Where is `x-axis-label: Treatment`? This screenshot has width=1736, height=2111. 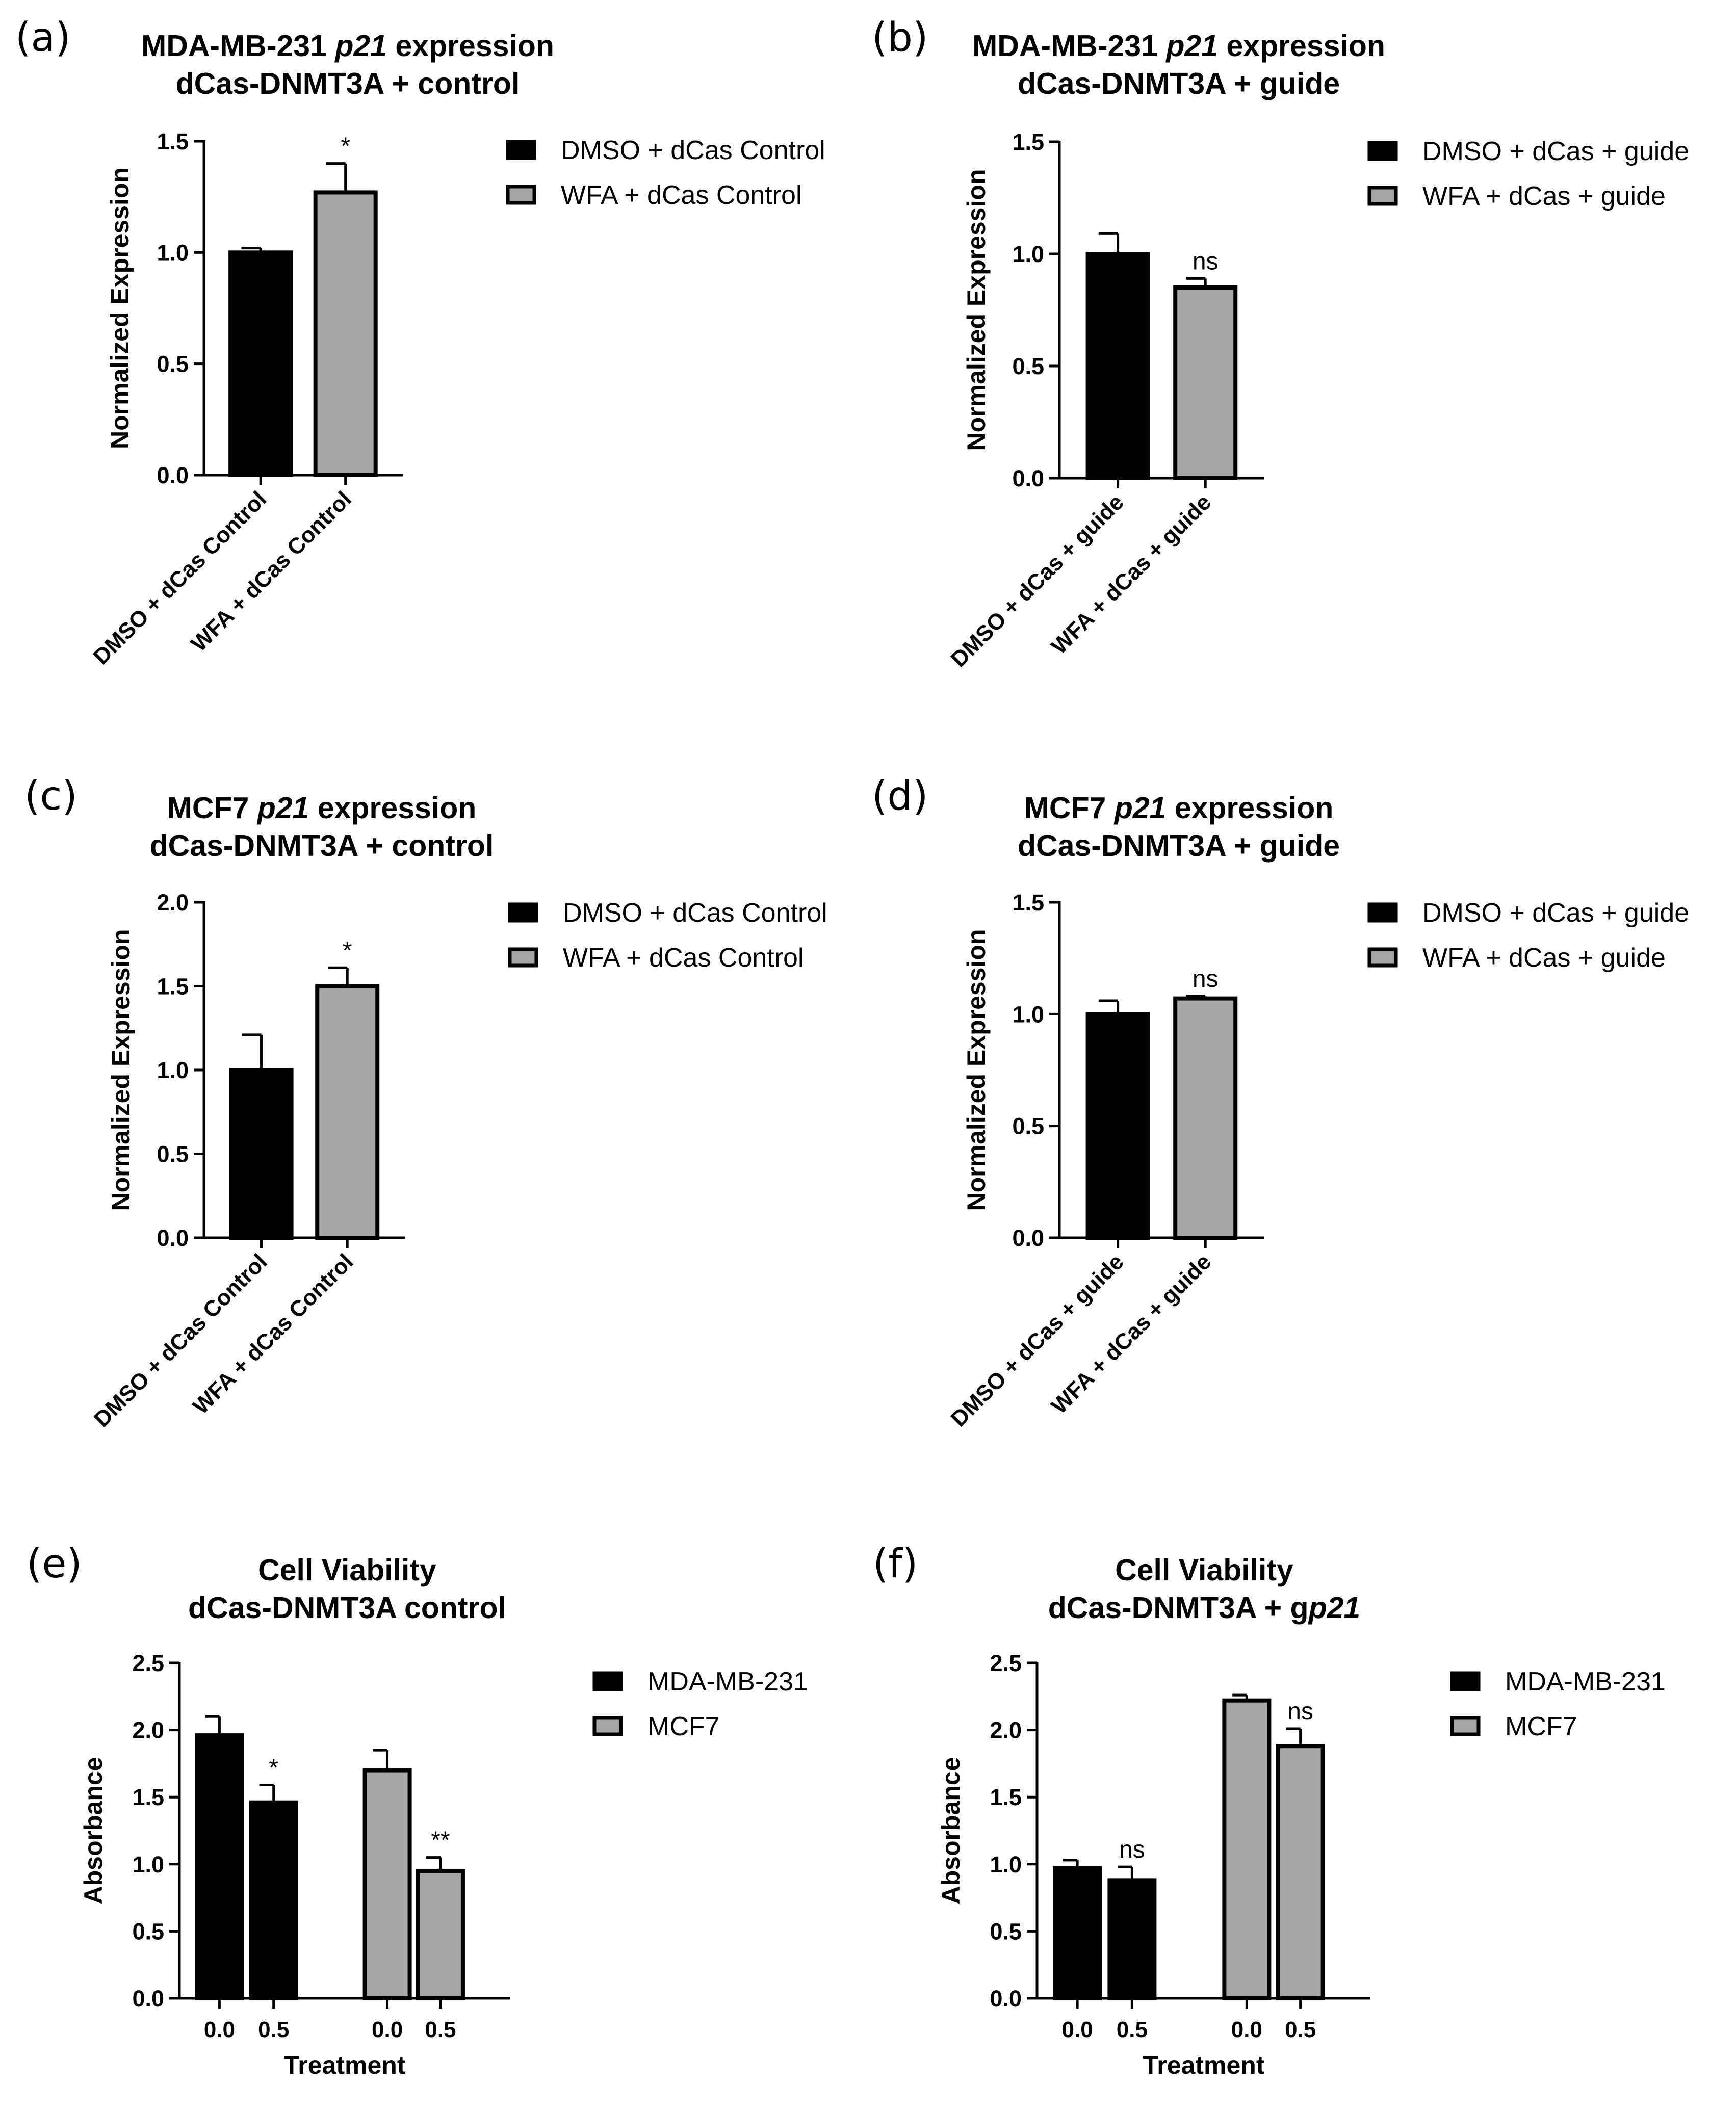 x-axis-label: Treatment is located at coordinates (345, 2065).